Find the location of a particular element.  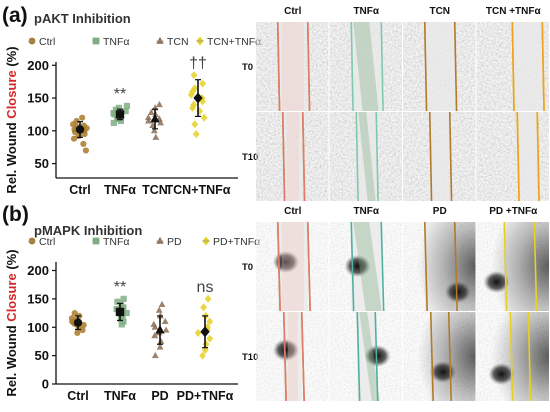

legend-item: TNFα is located at coordinates (110, 42).